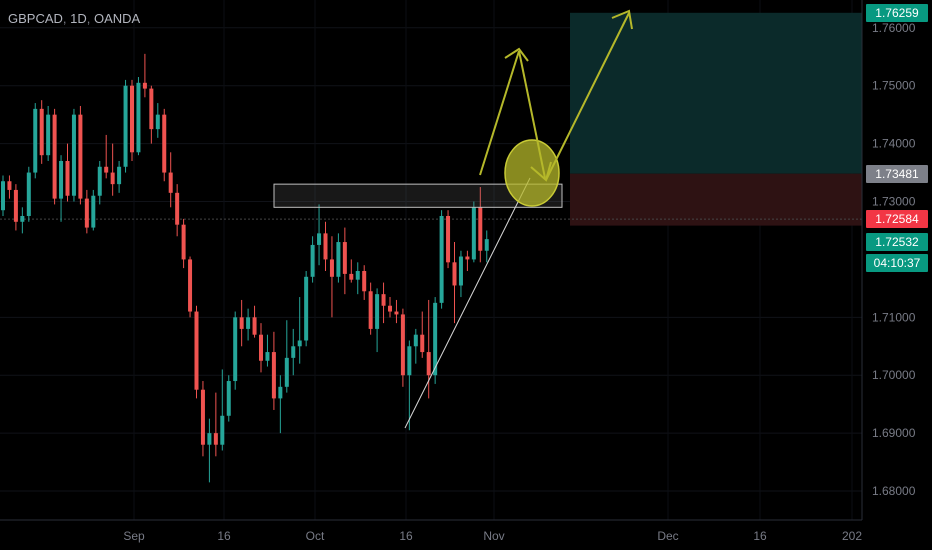 The height and width of the screenshot is (550, 932). I want to click on time-axis-label-3: 16, so click(406, 536).